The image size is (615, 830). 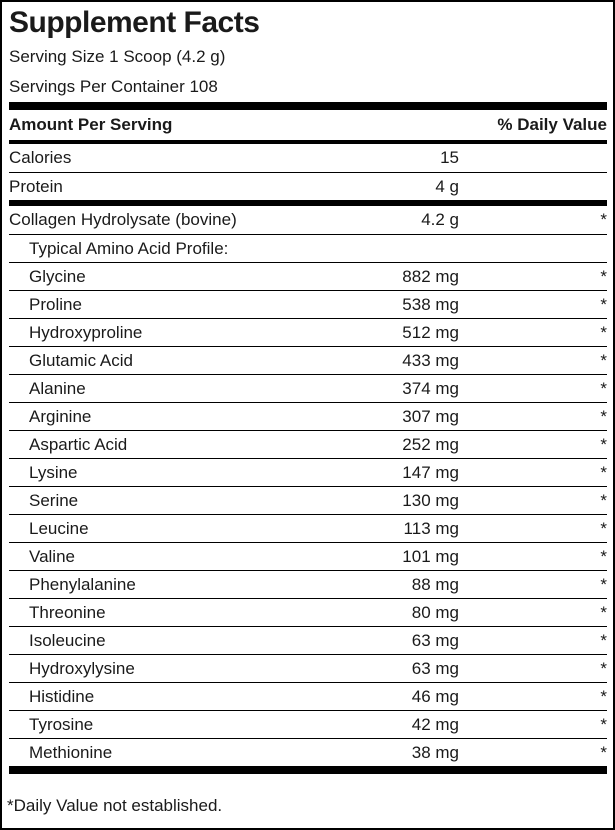 What do you see at coordinates (62, 696) in the screenshot?
I see `row-name: Histidine` at bounding box center [62, 696].